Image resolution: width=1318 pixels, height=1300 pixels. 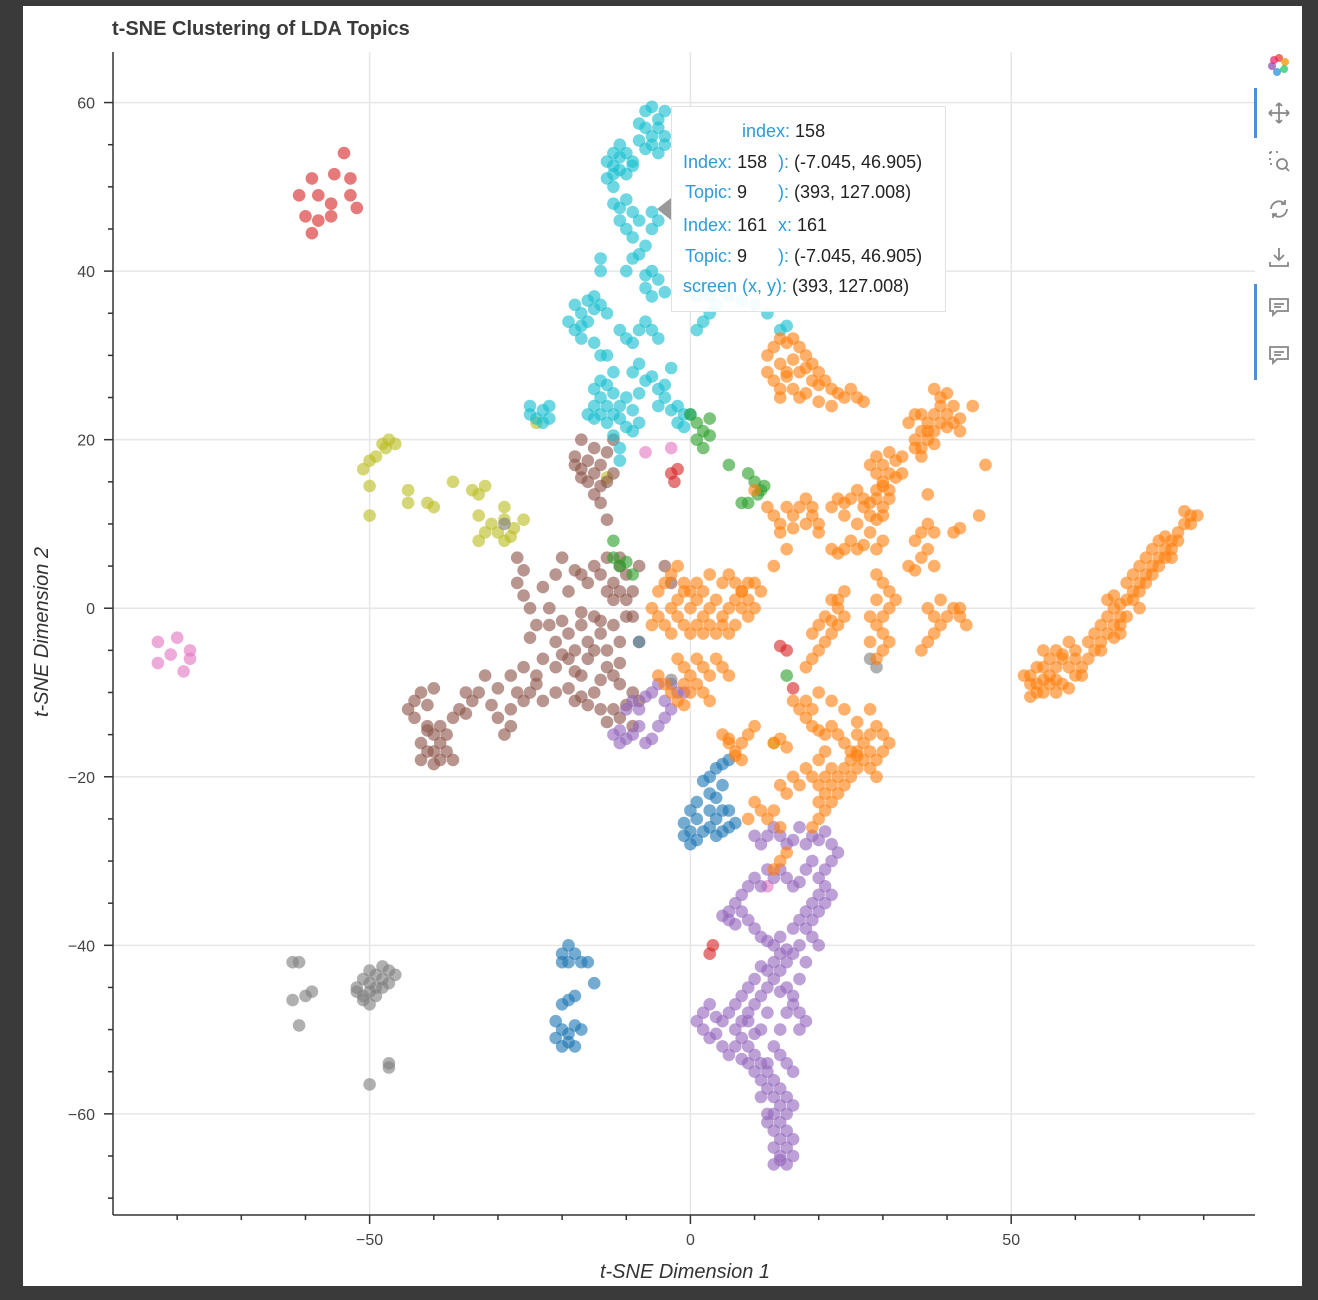 What do you see at coordinates (1279, 307) in the screenshot?
I see `hover-icon` at bounding box center [1279, 307].